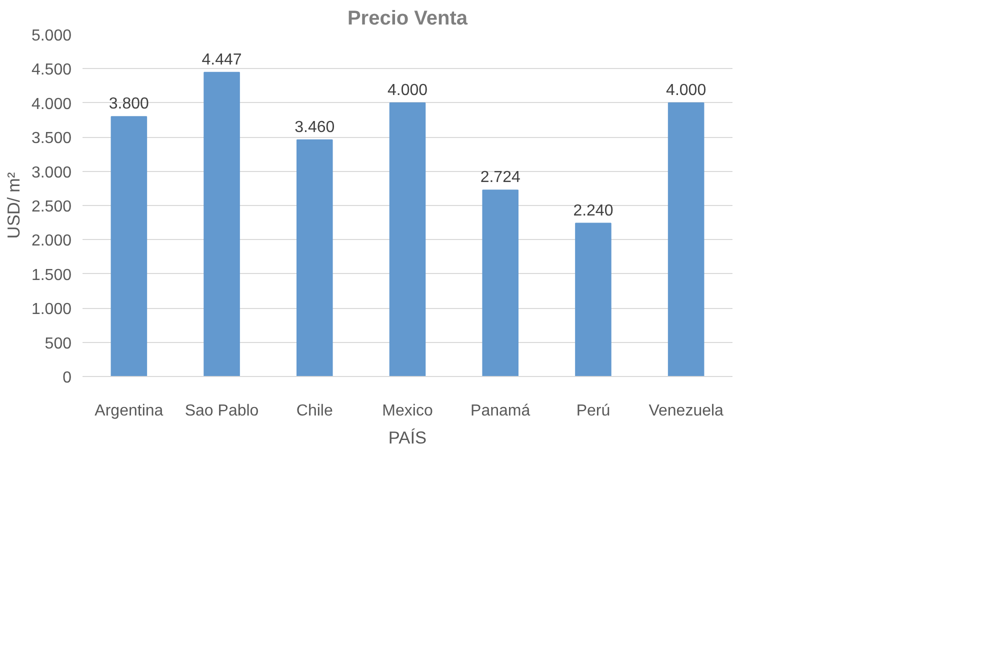  What do you see at coordinates (51, 309) in the screenshot?
I see `y-tick-label: 1.000` at bounding box center [51, 309].